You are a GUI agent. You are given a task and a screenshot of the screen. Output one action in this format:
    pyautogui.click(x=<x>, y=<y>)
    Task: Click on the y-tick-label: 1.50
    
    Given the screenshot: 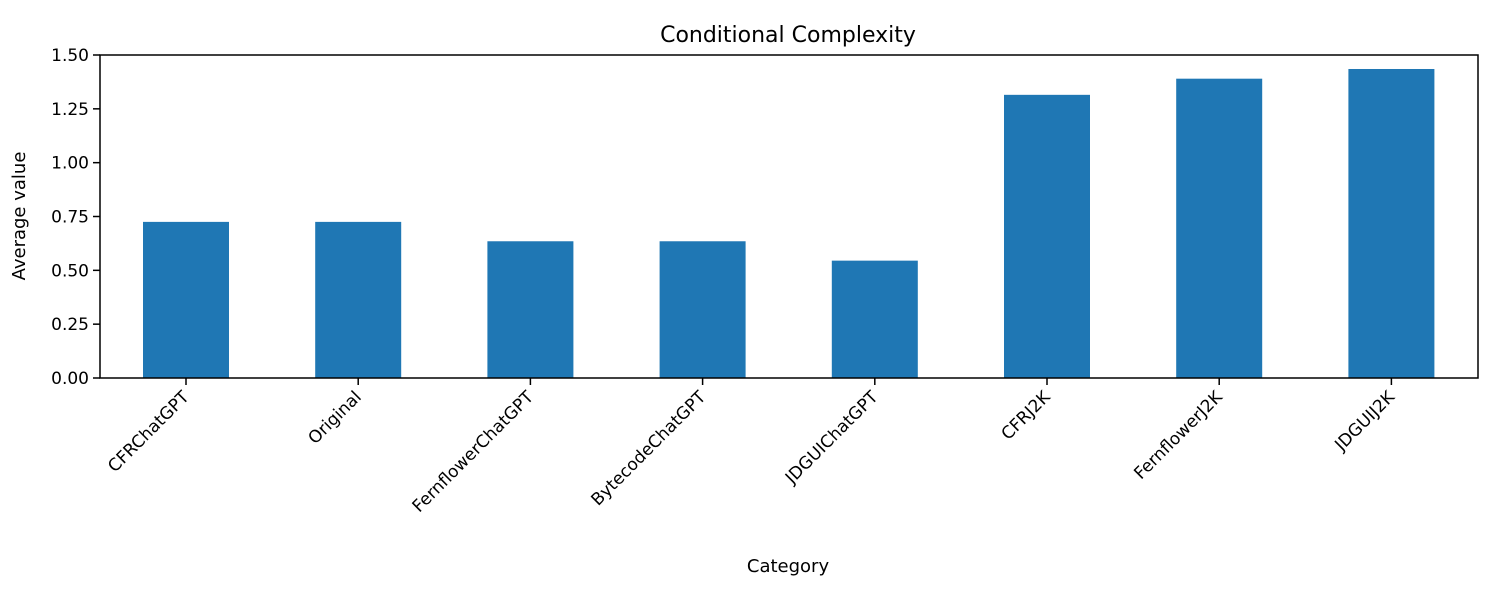 What is the action you would take?
    pyautogui.click(x=70, y=56)
    